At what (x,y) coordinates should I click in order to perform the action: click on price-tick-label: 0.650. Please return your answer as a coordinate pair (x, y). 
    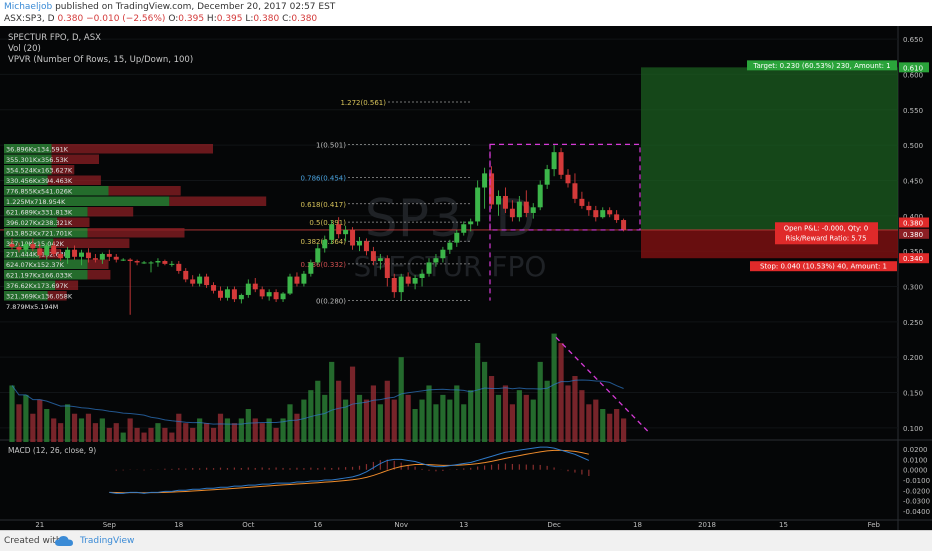
    Looking at the image, I should click on (913, 40).